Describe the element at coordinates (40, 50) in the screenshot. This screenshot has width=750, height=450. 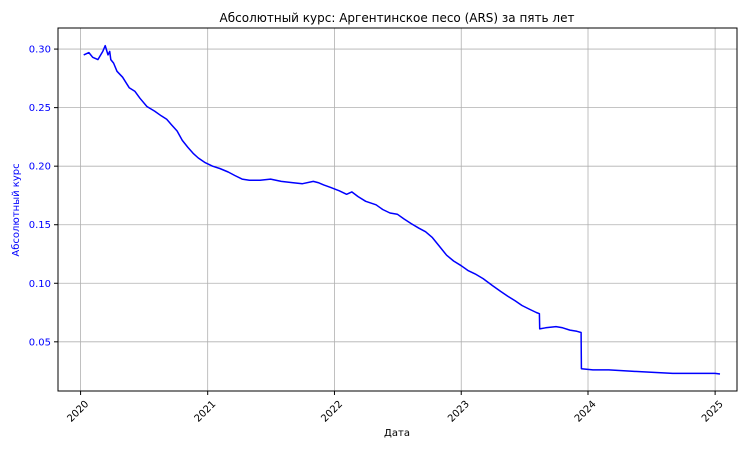
I see `y-tick-label: 0.30` at that location.